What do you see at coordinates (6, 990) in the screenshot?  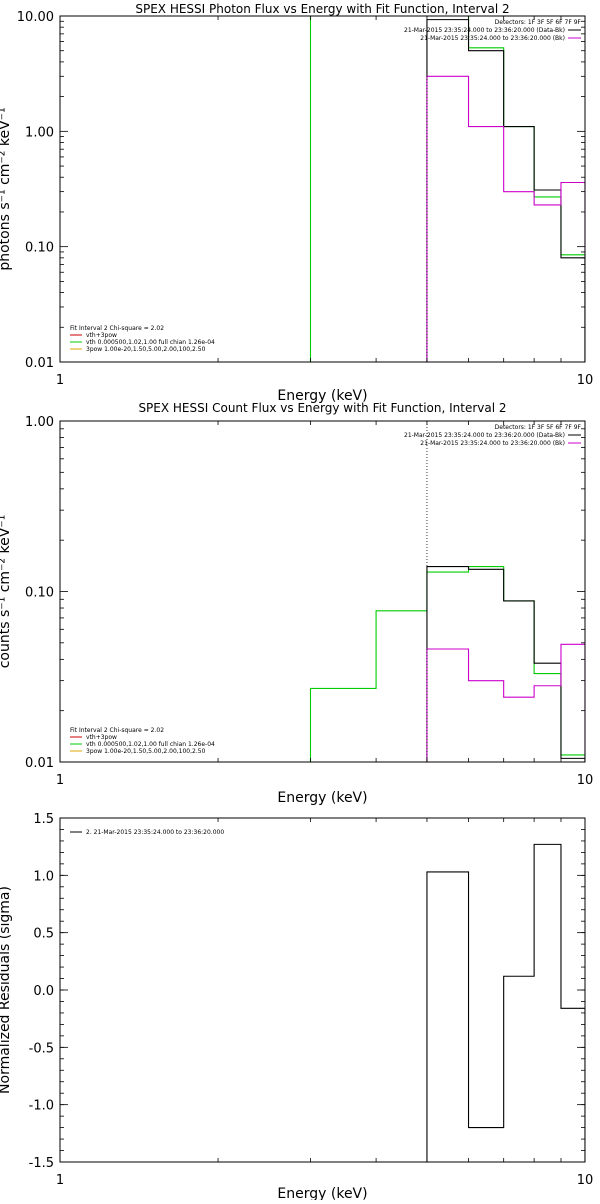 I see `y-axis-label: Normalized Residuals (sigma)` at bounding box center [6, 990].